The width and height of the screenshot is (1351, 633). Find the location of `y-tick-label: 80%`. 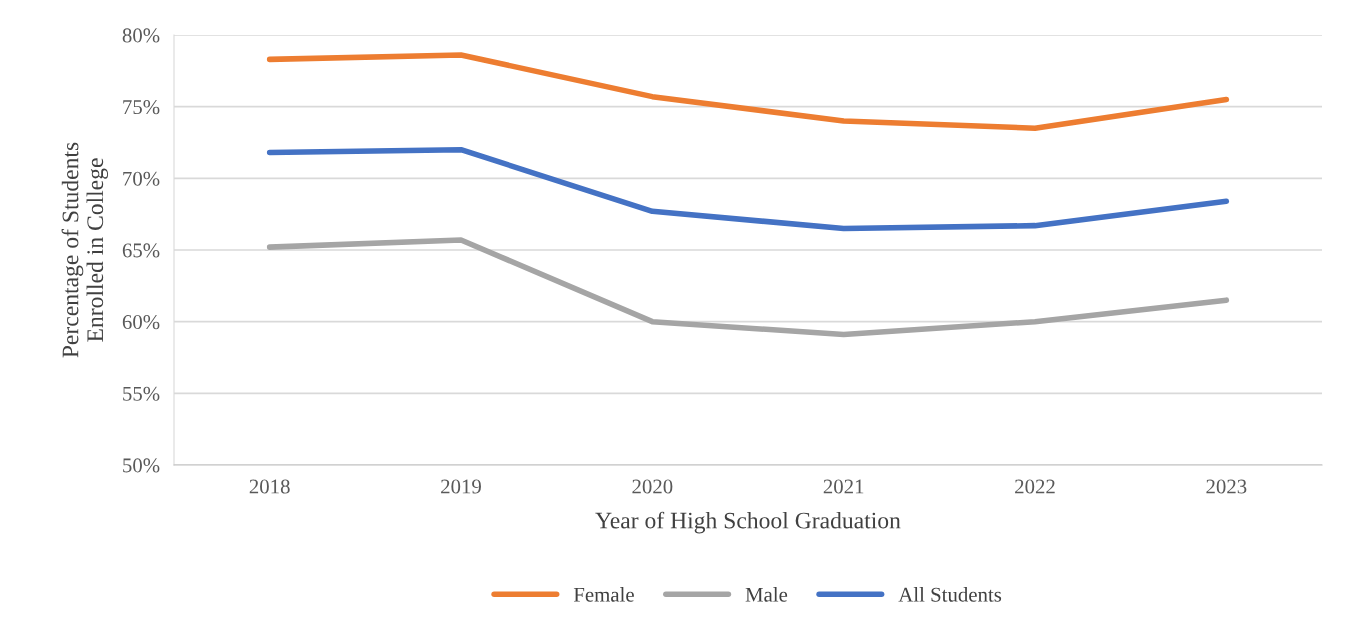

y-tick-label: 80% is located at coordinates (141, 35).